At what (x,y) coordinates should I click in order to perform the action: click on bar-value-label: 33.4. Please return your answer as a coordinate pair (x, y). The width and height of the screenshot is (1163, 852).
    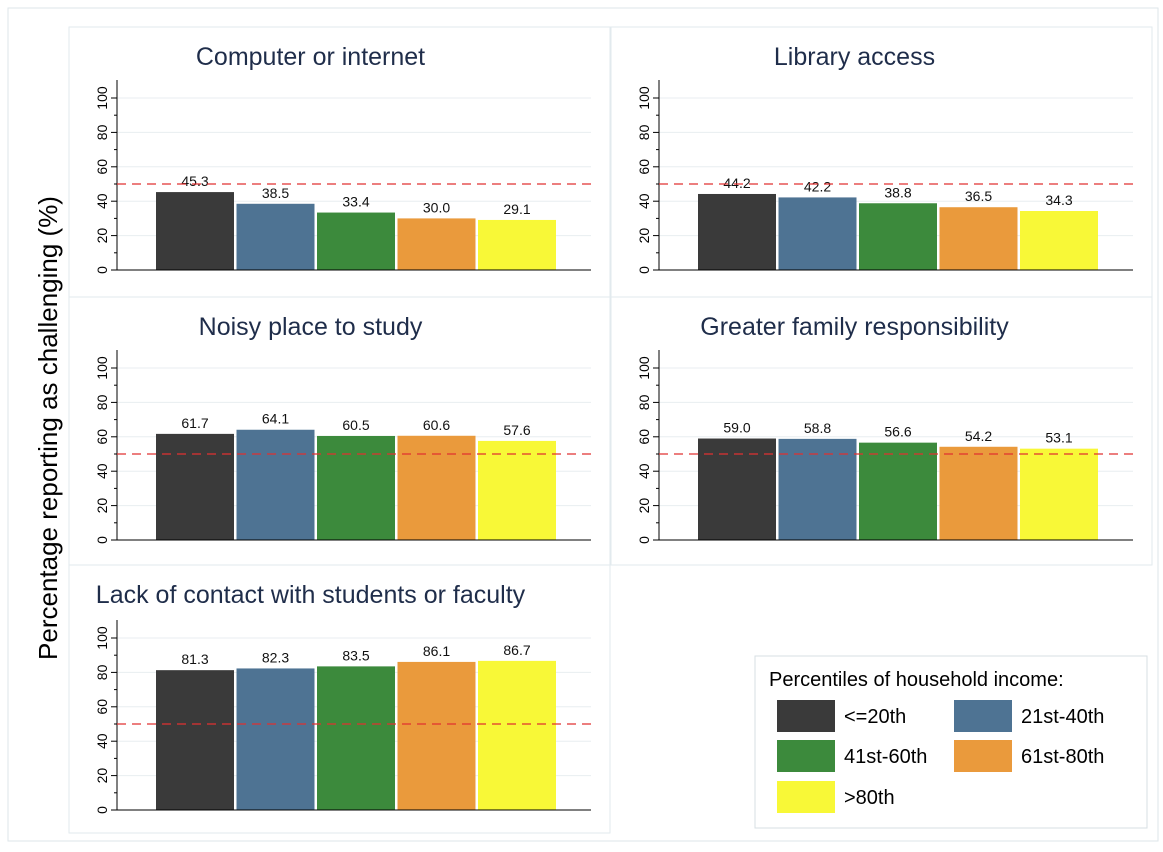
    Looking at the image, I should click on (355, 202).